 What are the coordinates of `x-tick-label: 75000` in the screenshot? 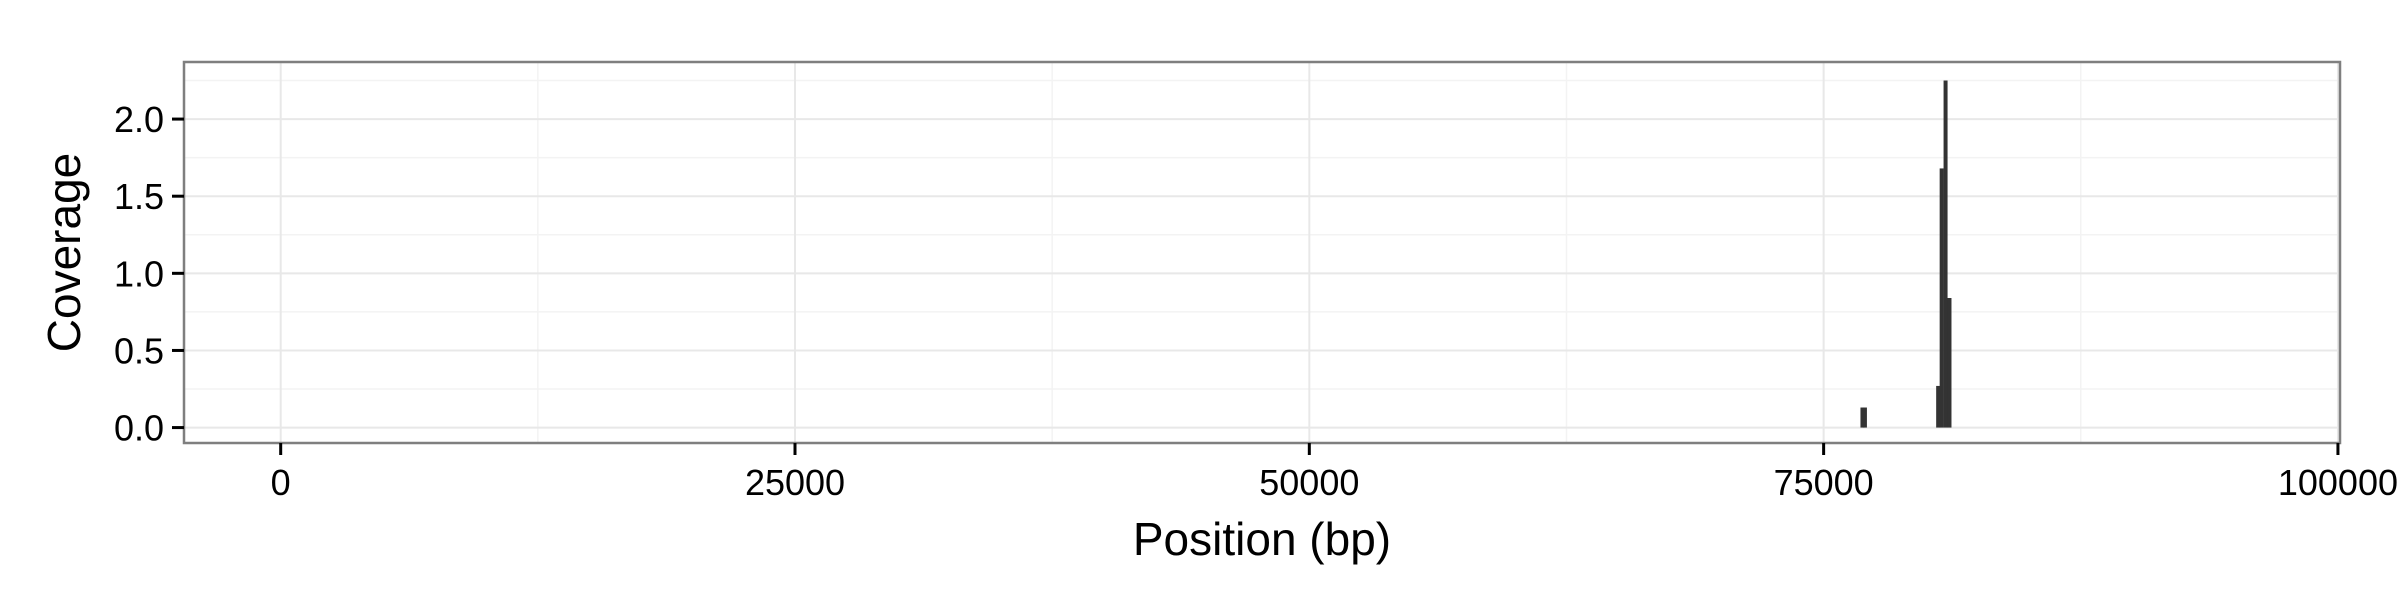 It's located at (1824, 482).